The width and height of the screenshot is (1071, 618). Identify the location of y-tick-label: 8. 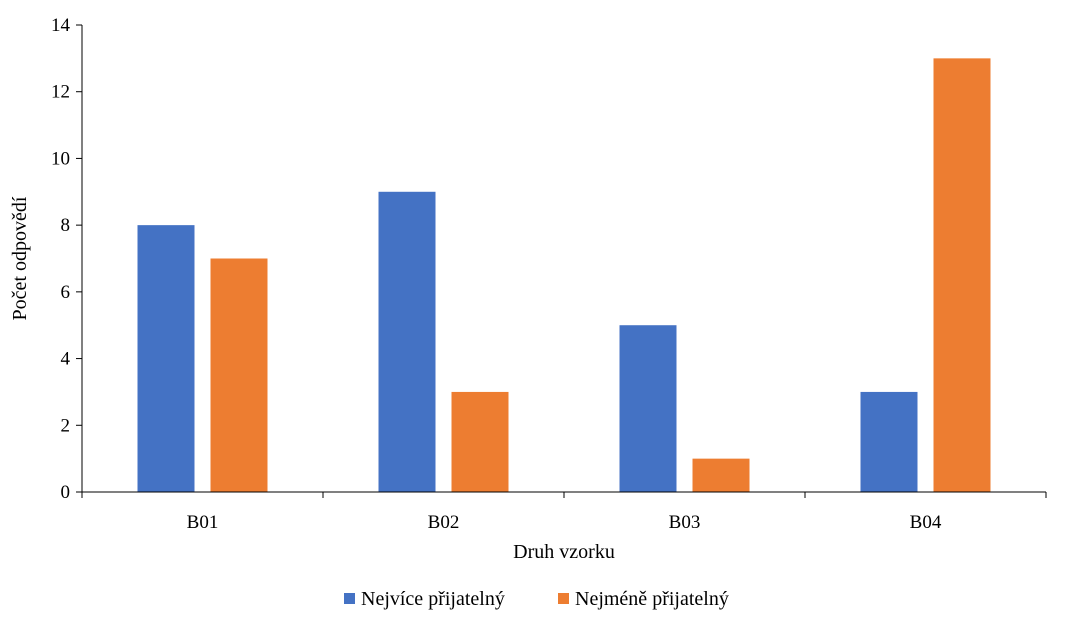
(66, 225).